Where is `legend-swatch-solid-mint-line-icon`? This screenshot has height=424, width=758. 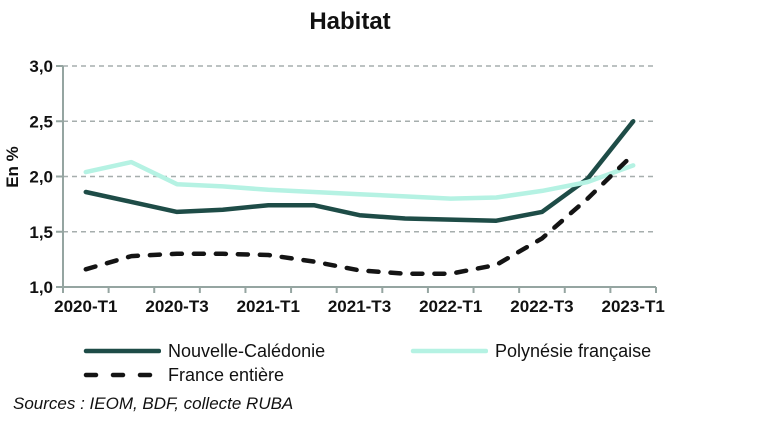
legend-swatch-solid-mint-line-icon is located at coordinates (449, 351).